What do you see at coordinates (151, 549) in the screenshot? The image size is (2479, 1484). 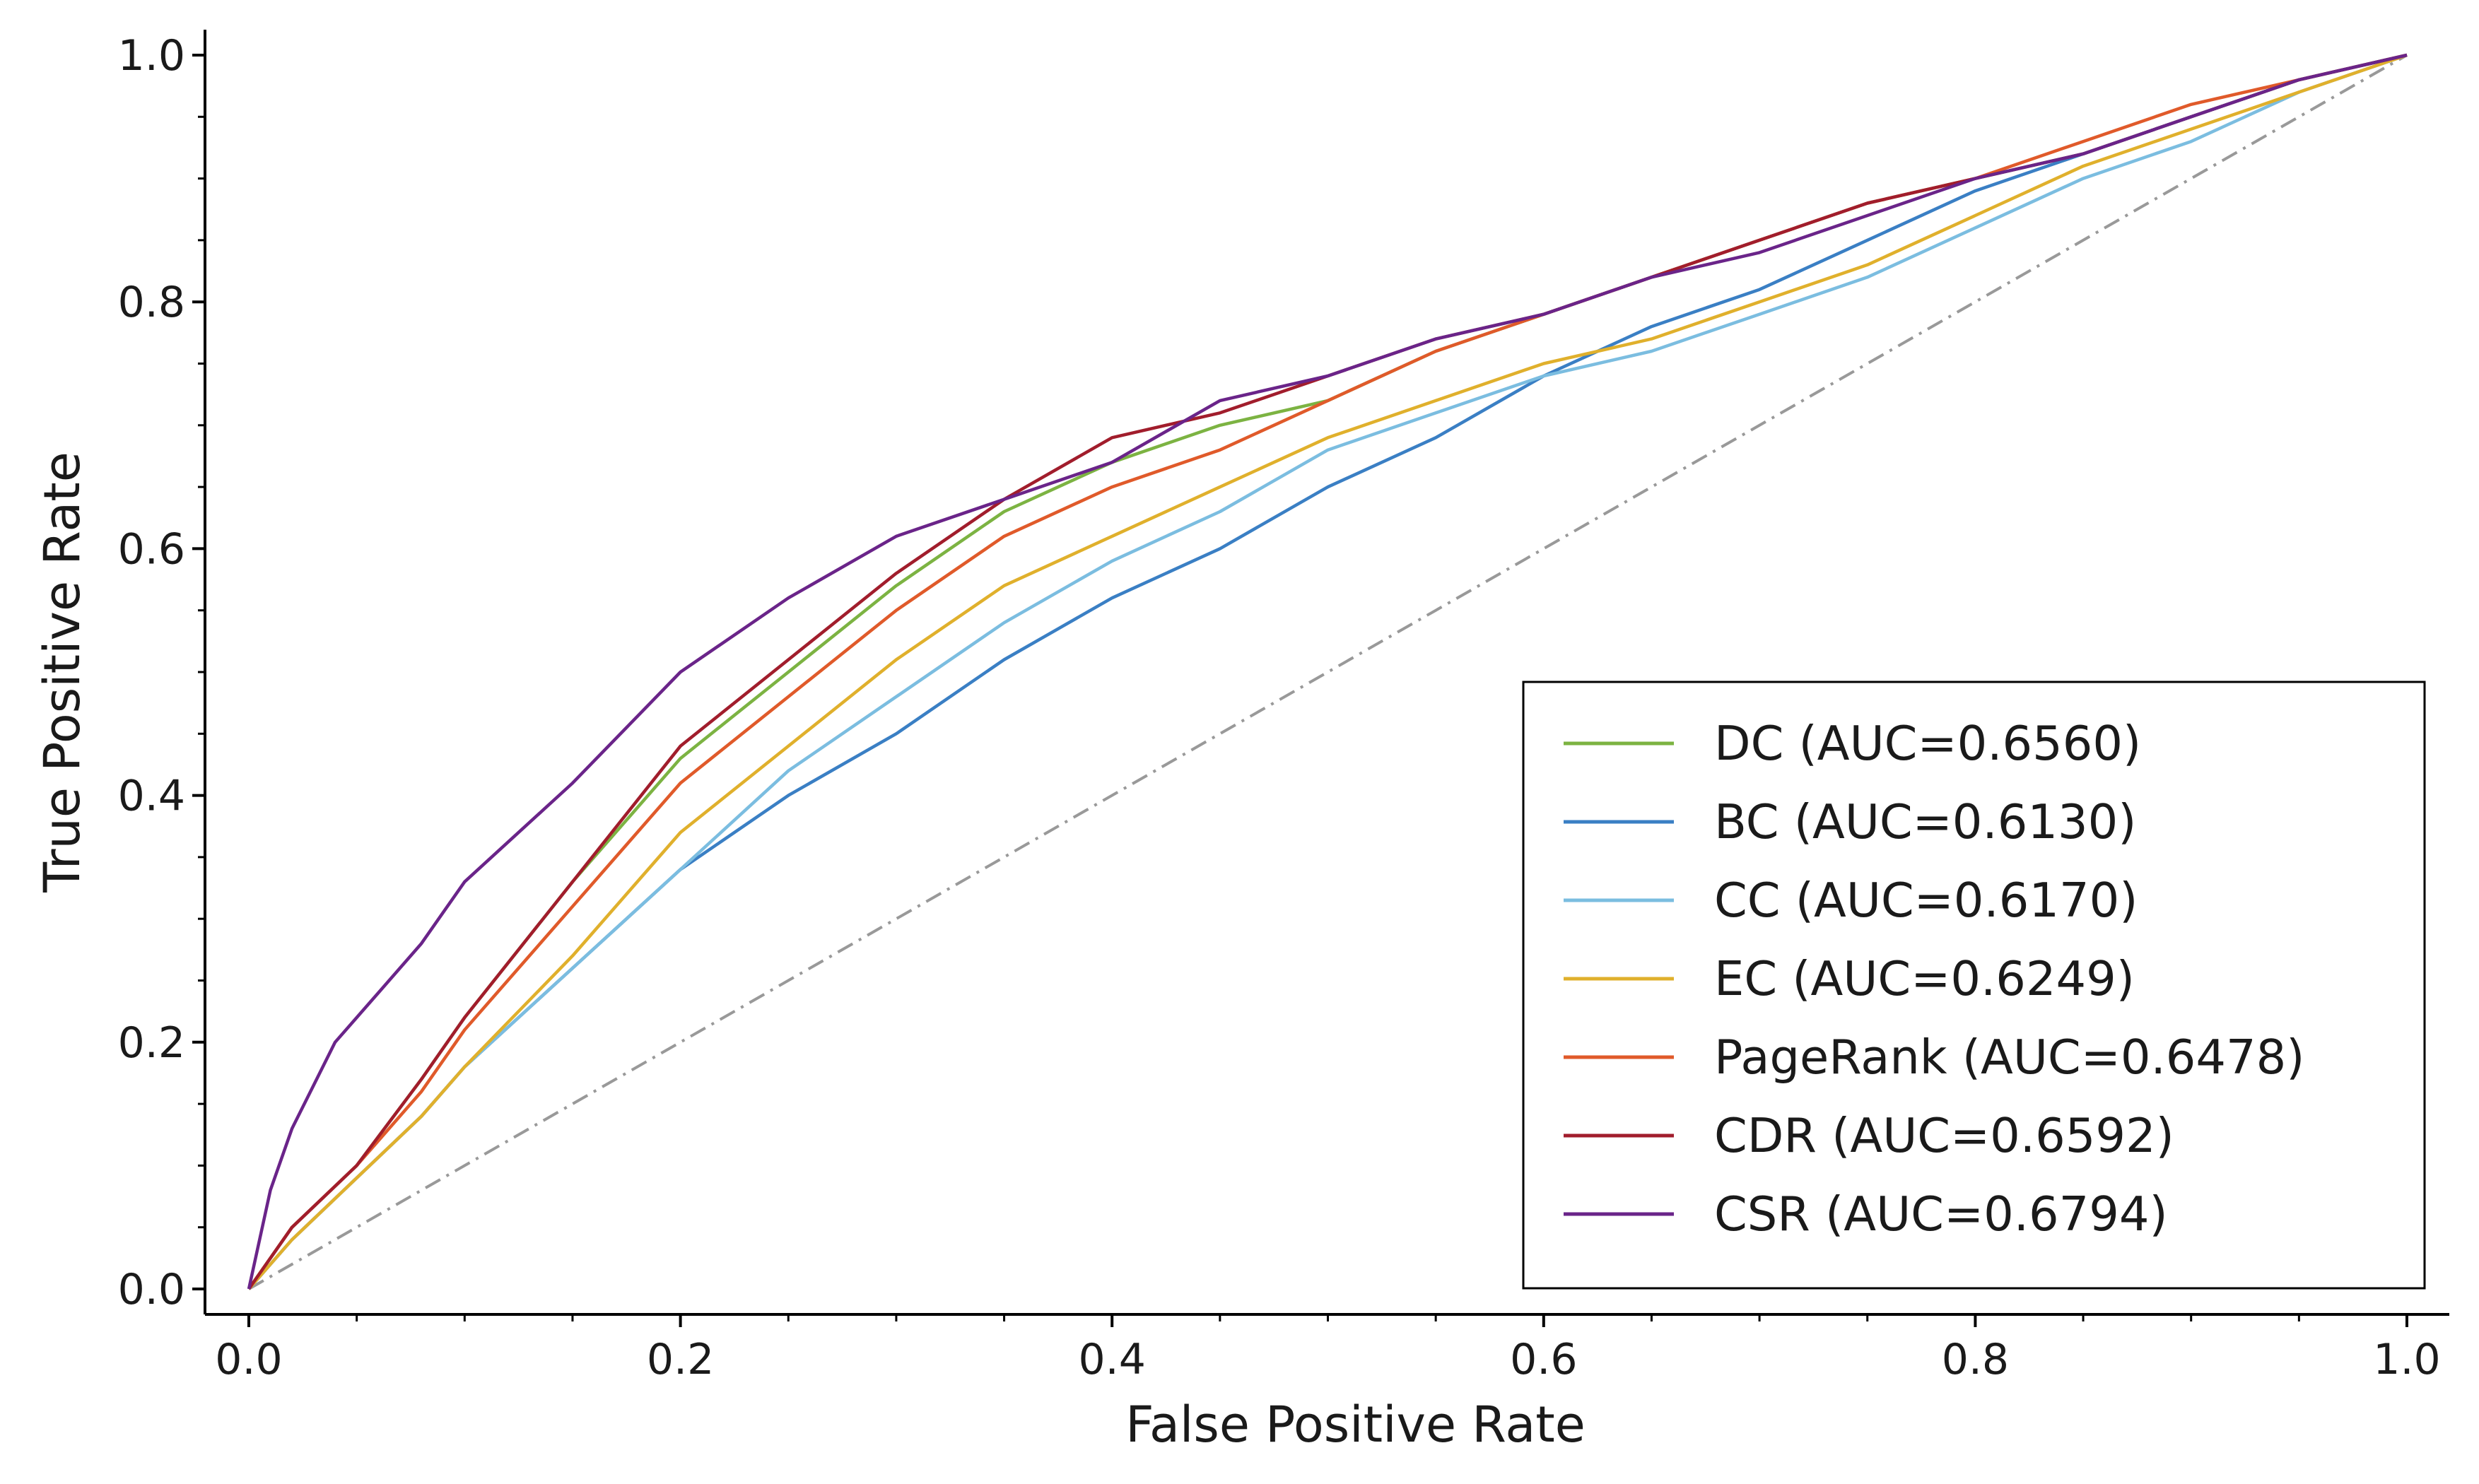 I see `y-tick-label: 0.6` at bounding box center [151, 549].